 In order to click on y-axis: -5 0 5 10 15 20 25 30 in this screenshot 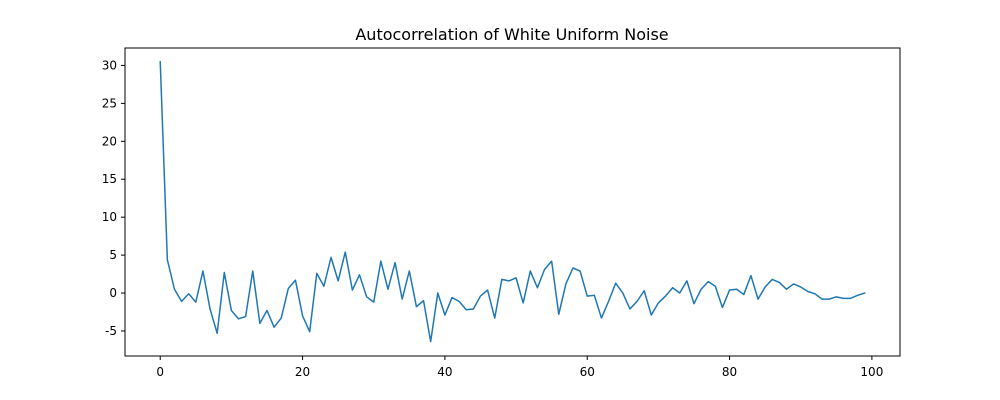, I will do `click(113, 198)`.